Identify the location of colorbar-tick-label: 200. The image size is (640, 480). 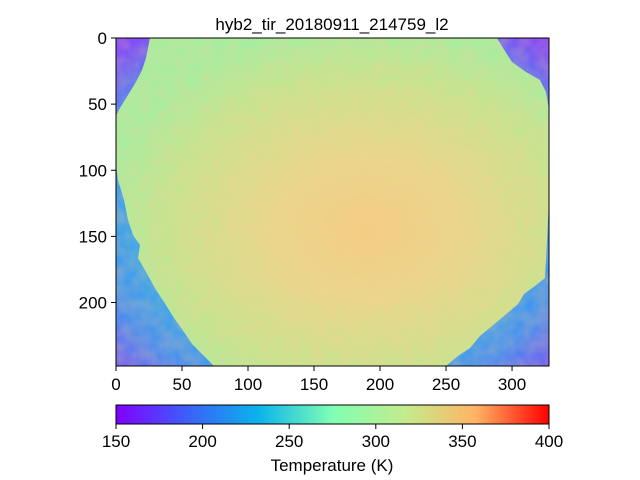
(202, 441).